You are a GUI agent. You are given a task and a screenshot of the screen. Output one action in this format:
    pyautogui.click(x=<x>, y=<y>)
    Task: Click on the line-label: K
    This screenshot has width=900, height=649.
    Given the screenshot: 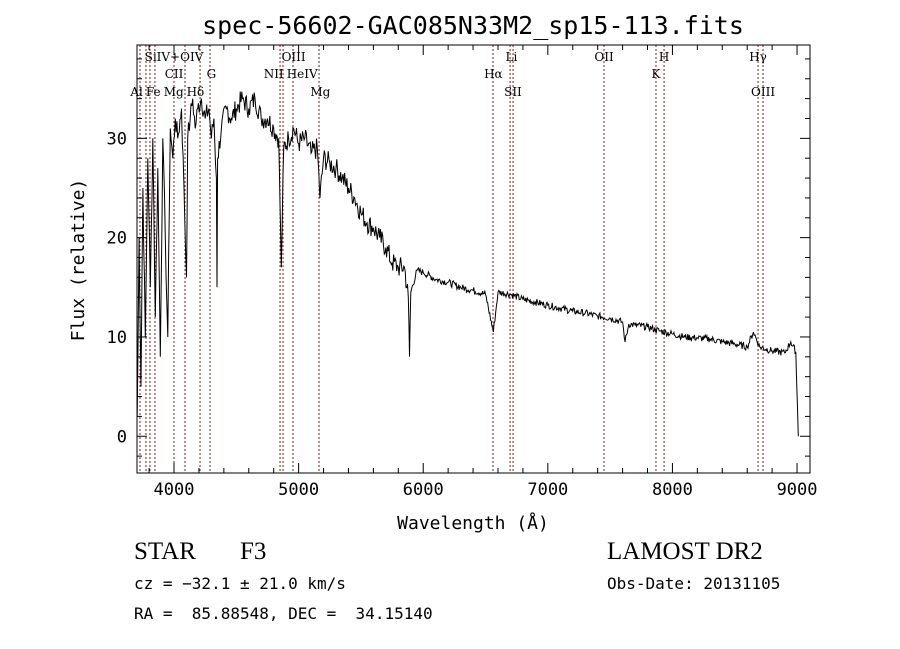 What is the action you would take?
    pyautogui.click(x=657, y=74)
    